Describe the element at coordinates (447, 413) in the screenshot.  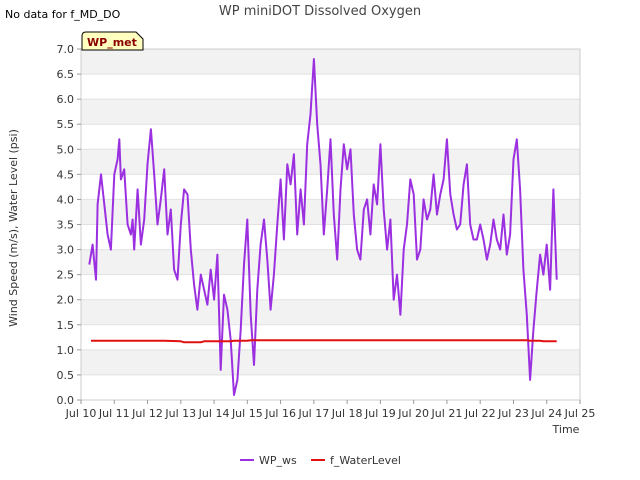
I see `x-tick-label: Jul 21` at that location.